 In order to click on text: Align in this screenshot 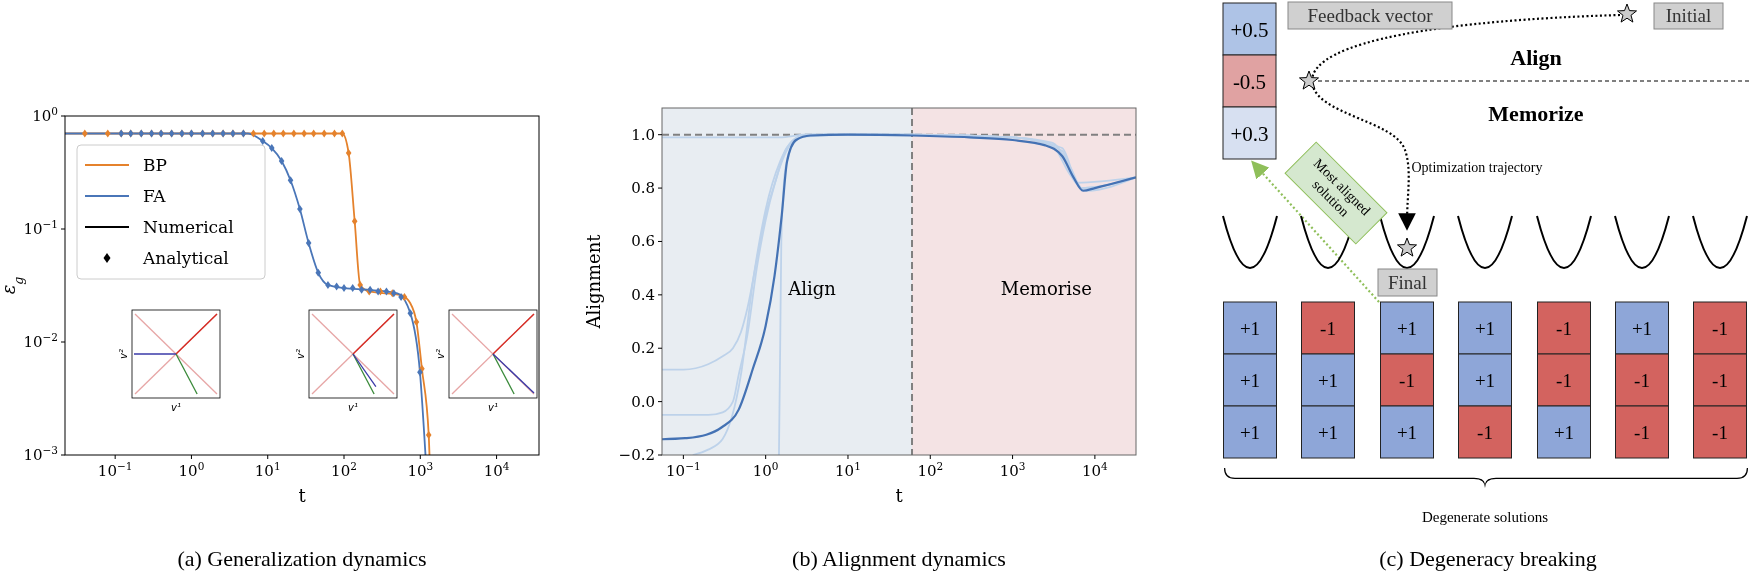, I will do `click(1536, 57)`.